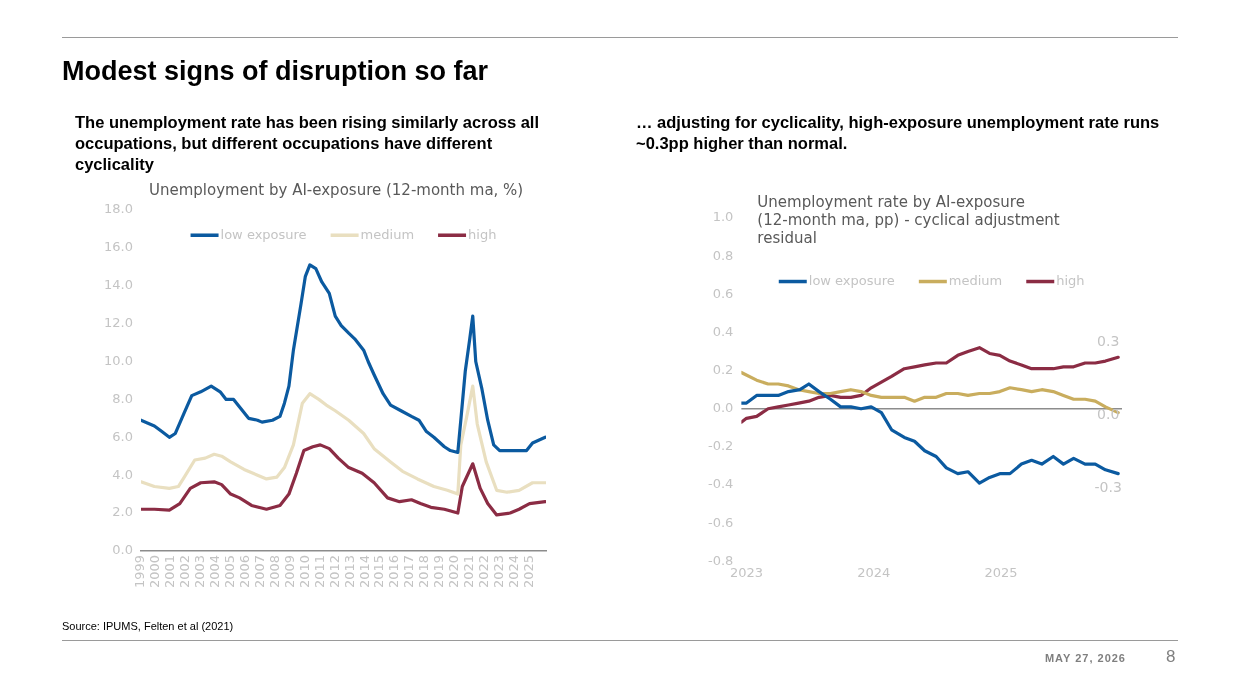 This screenshot has width=1240, height=676. I want to click on y-tick-label: 0.8, so click(723, 255).